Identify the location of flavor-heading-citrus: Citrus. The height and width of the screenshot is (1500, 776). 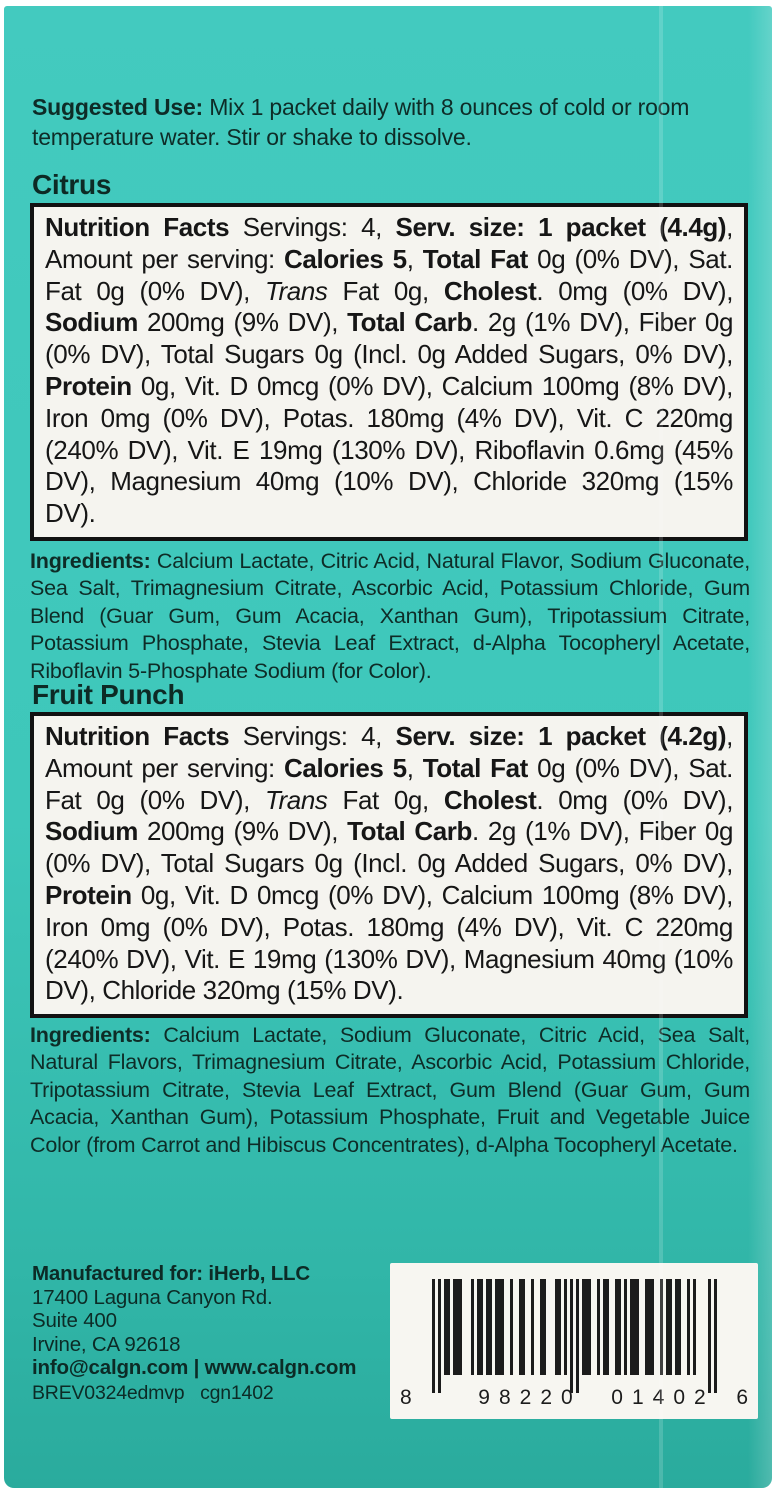
(72, 184).